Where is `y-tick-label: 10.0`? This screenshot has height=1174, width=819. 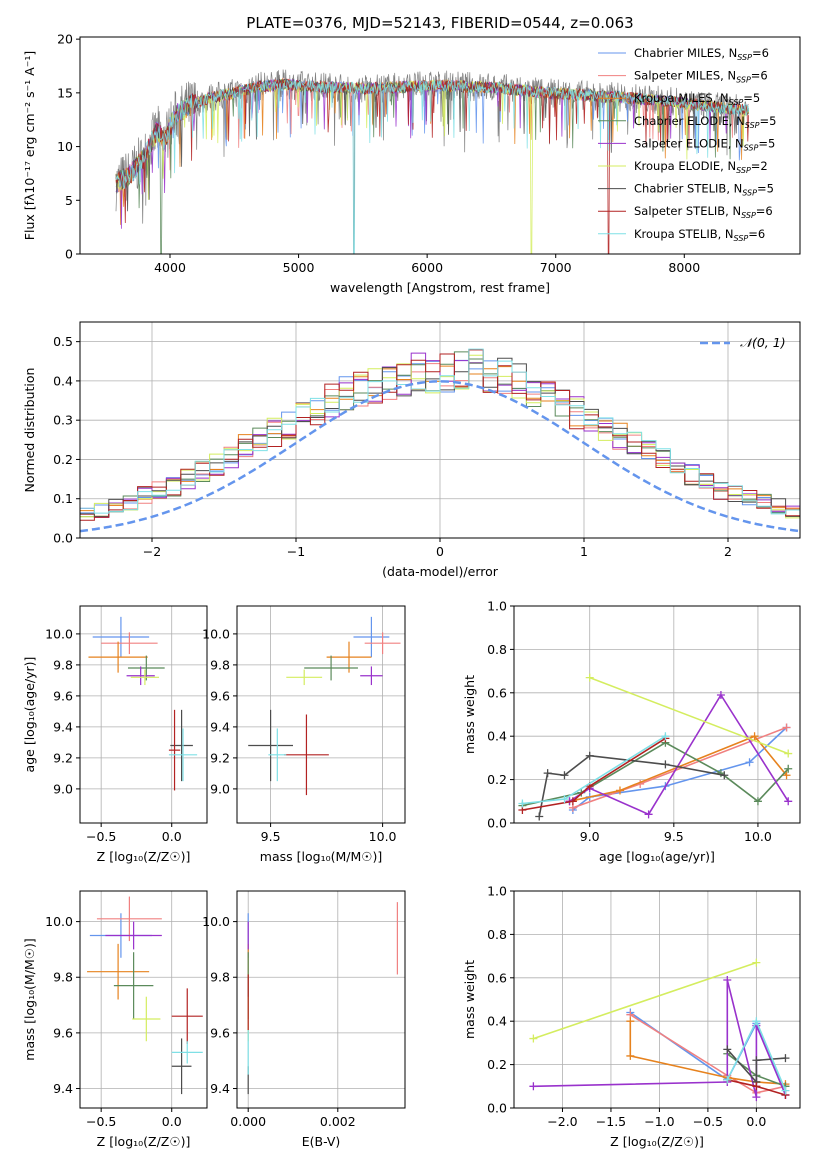 y-tick-label: 10.0 is located at coordinates (59, 921).